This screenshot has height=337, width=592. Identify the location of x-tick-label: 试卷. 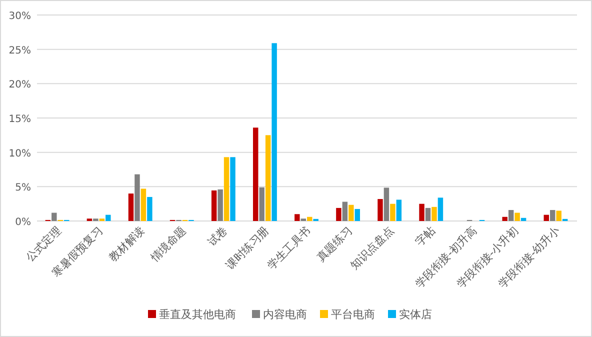
(217, 236).